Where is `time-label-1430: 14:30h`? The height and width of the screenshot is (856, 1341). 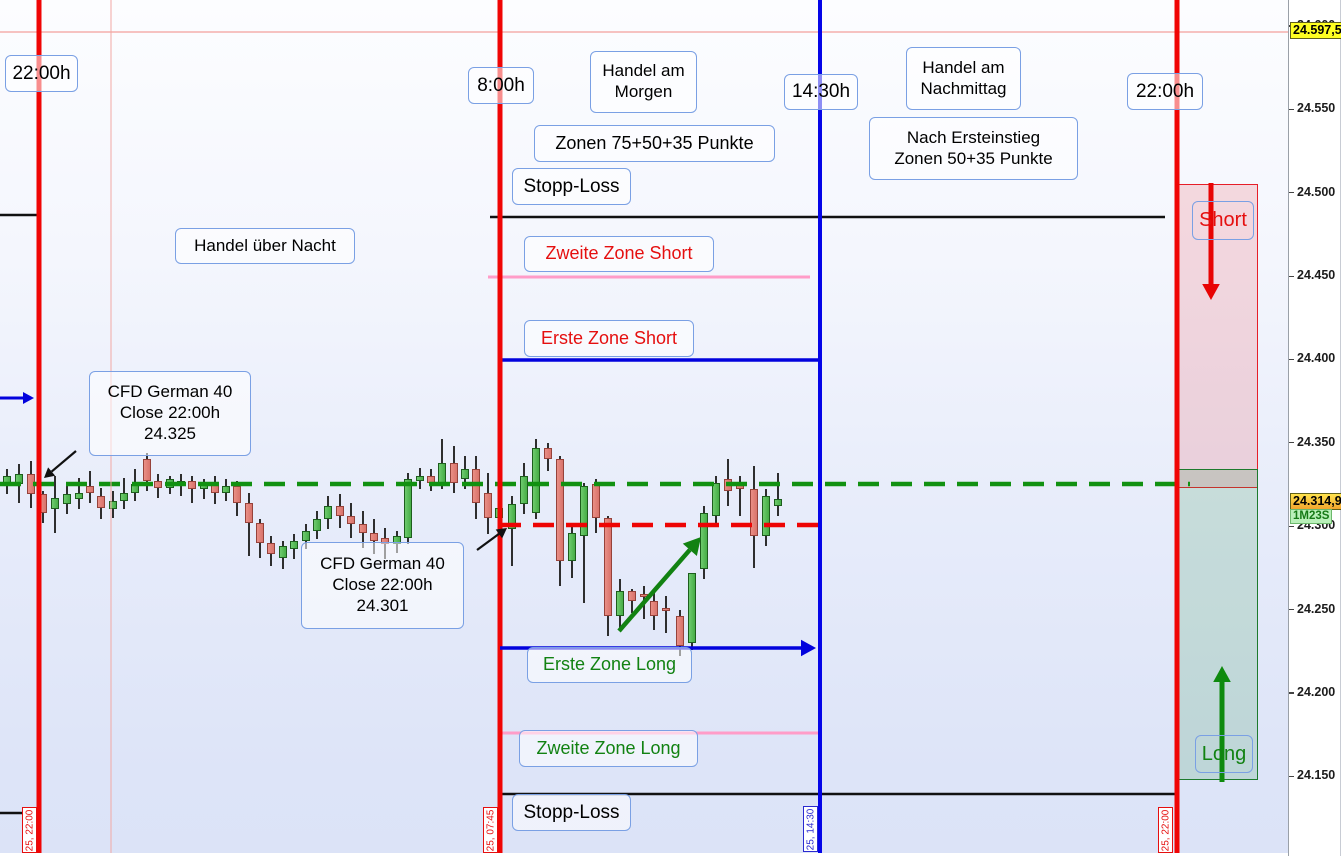 time-label-1430: 14:30h is located at coordinates (821, 92).